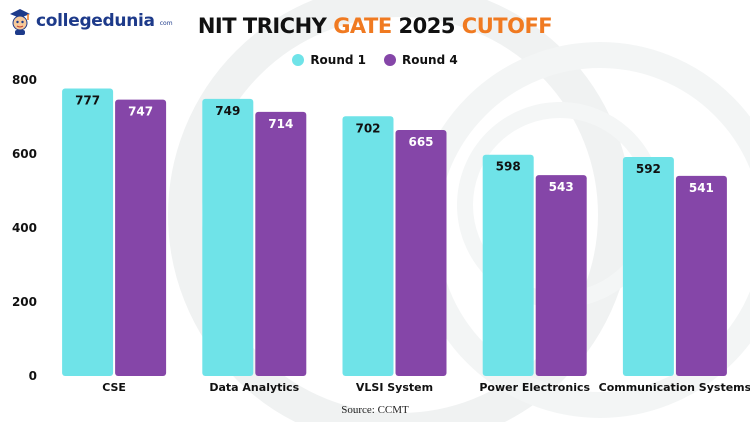 The height and width of the screenshot is (422, 750). I want to click on x-tick-label-cse: CSE, so click(114, 387).